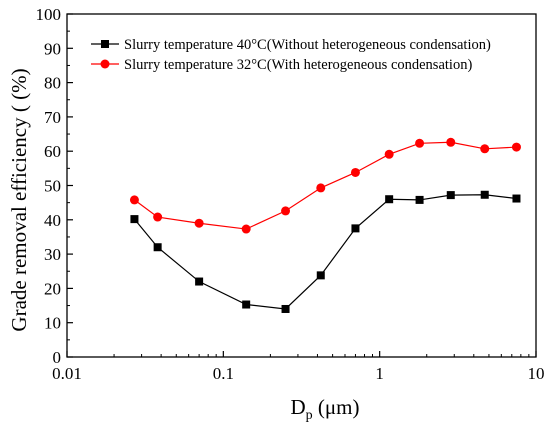 This screenshot has width=550, height=426. What do you see at coordinates (67, 373) in the screenshot?
I see `x-tick-label: 0.01` at bounding box center [67, 373].